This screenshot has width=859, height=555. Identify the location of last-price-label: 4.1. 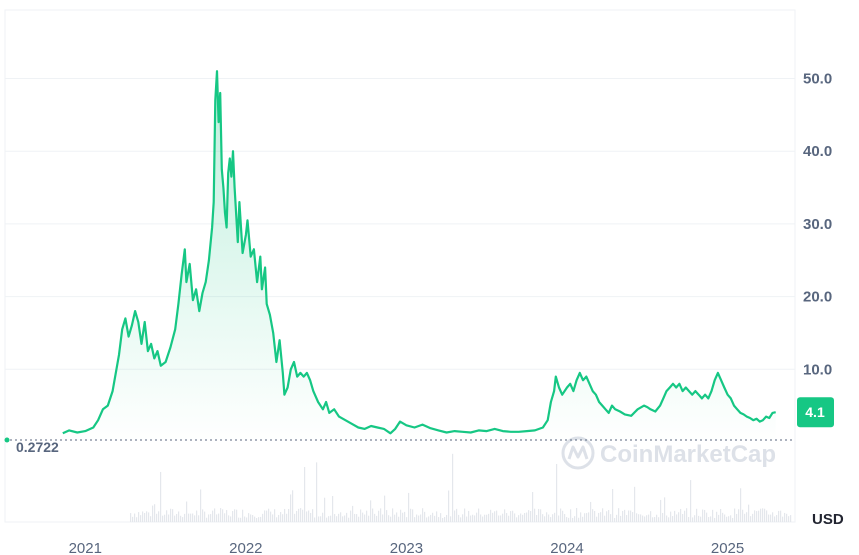
(815, 412).